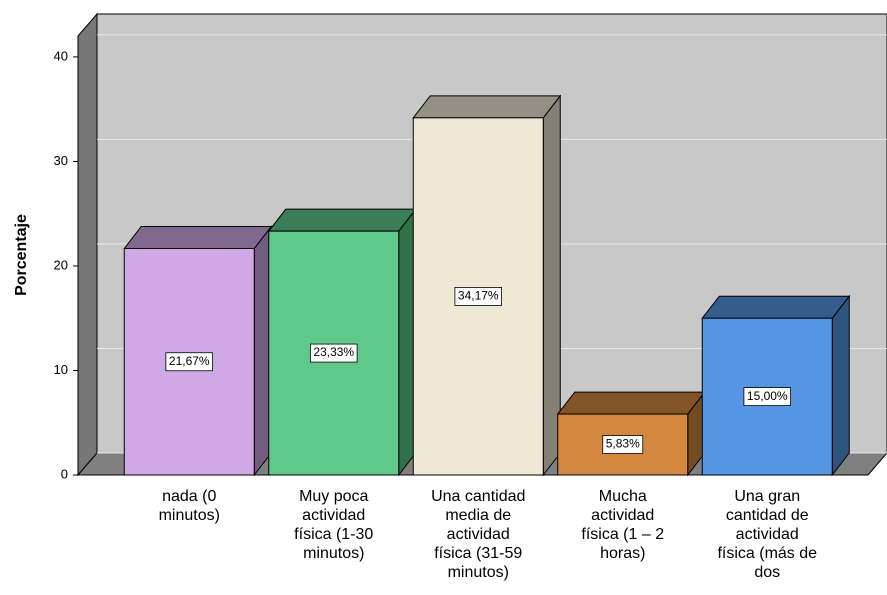  Describe the element at coordinates (189, 506) in the screenshot. I see `x-tick-label: nada (0 minutos)` at that location.